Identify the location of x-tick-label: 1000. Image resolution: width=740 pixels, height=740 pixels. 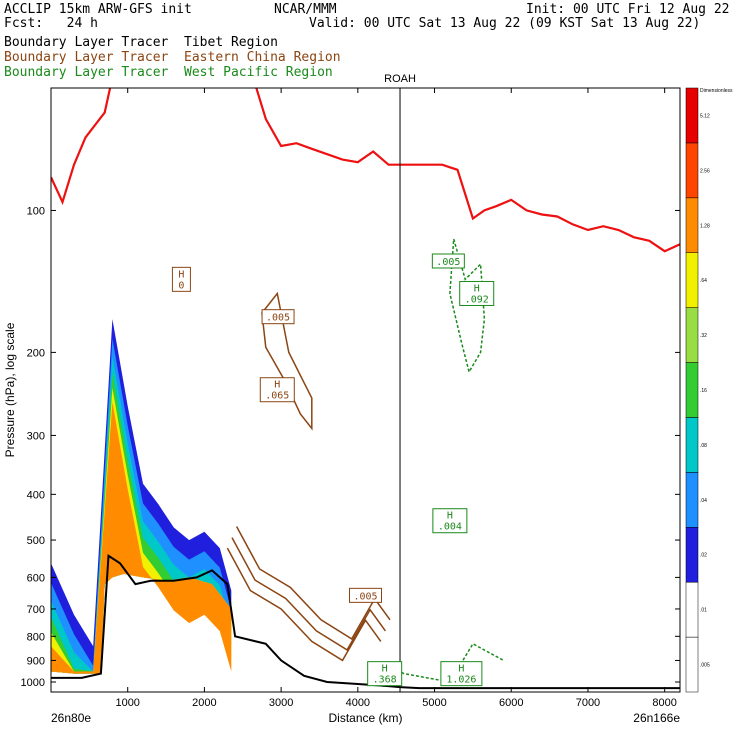
(127, 703).